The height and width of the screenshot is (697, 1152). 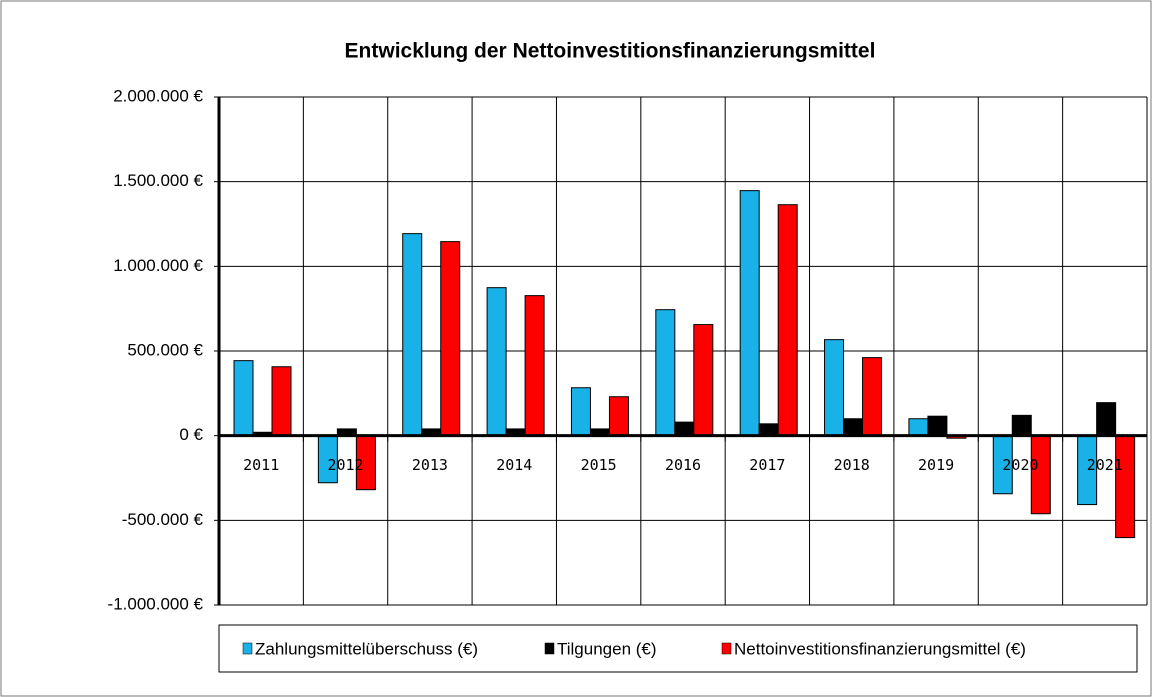 What do you see at coordinates (163, 519) in the screenshot?
I see `y-tick-label: -500.000 €` at bounding box center [163, 519].